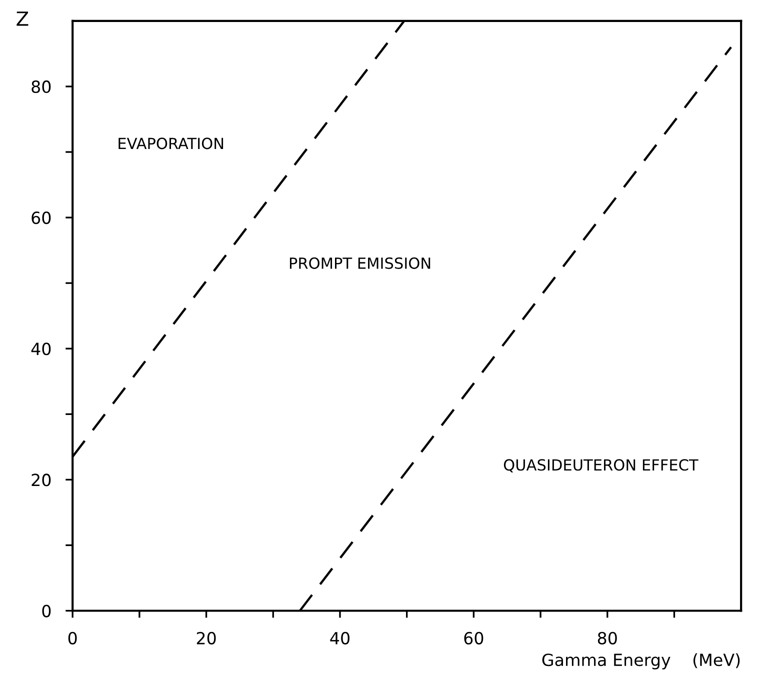 This screenshot has width=764, height=698. I want to click on y-tick-label: 60, so click(41, 218).